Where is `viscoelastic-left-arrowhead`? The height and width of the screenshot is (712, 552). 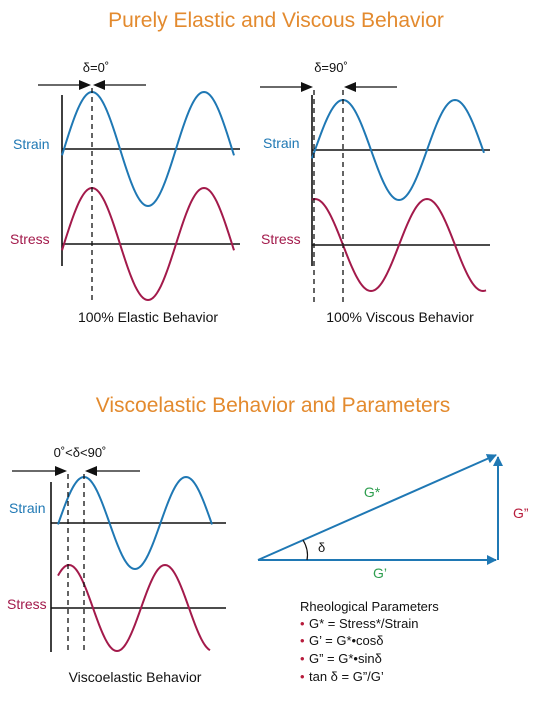 viscoelastic-left-arrowhead is located at coordinates (61, 471).